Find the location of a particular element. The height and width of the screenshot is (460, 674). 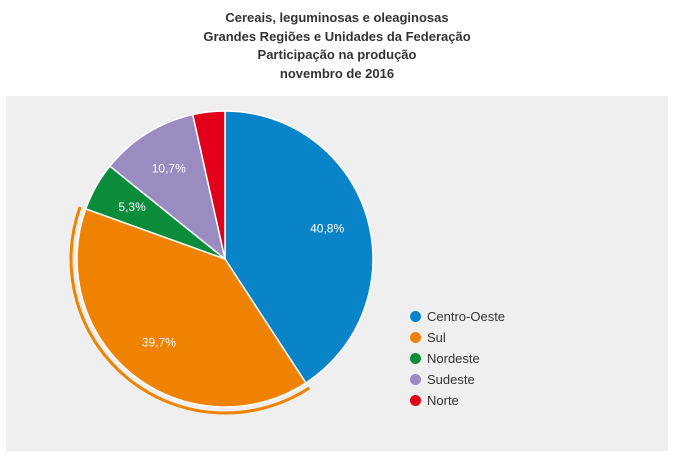

title-line-3: Participação na produção is located at coordinates (337, 54).